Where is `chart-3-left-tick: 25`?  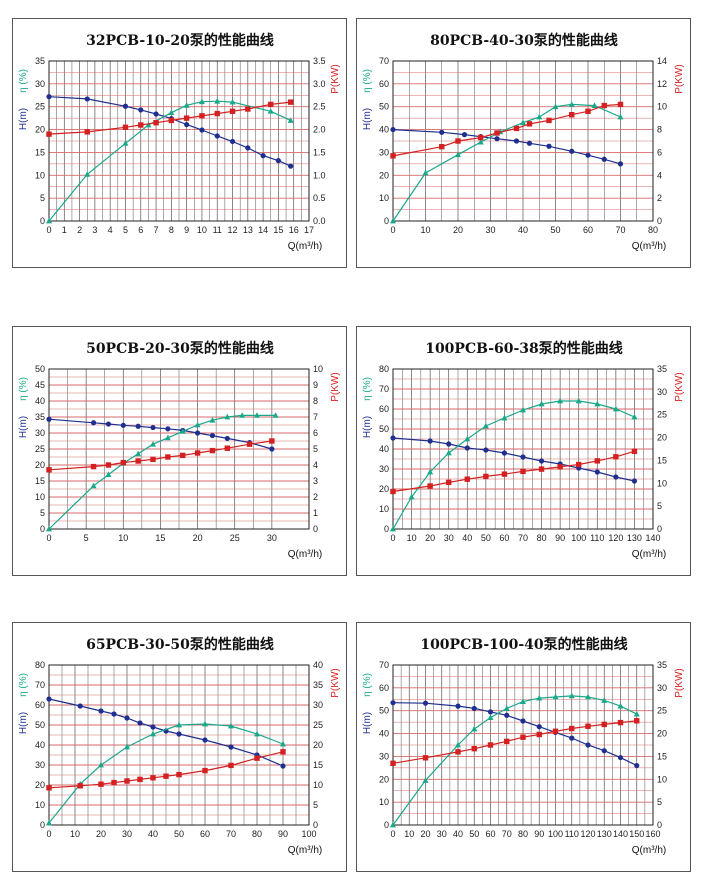
chart-3-left-tick: 25 is located at coordinates (40, 449).